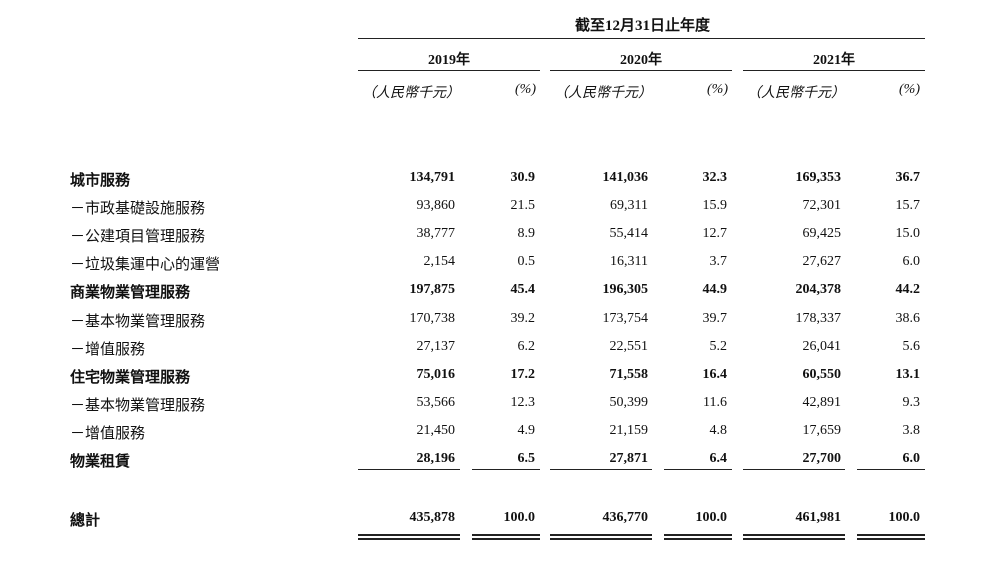  Describe the element at coordinates (911, 430) in the screenshot. I see `percent-cell: 3.8` at that location.